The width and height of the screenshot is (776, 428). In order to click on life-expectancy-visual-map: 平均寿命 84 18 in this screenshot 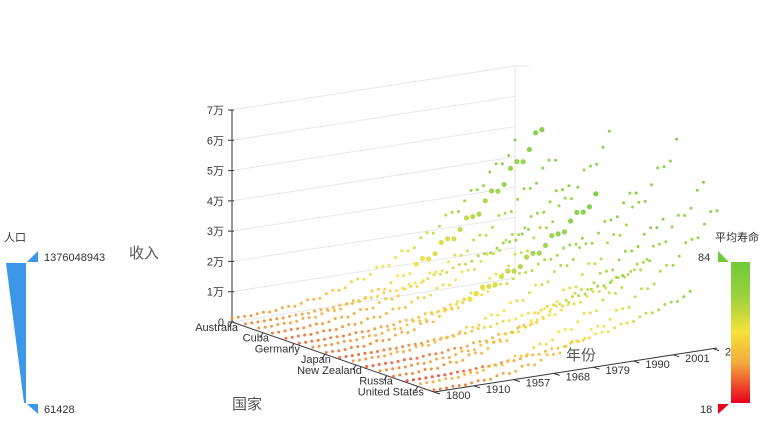, I will do `click(728, 323)`.